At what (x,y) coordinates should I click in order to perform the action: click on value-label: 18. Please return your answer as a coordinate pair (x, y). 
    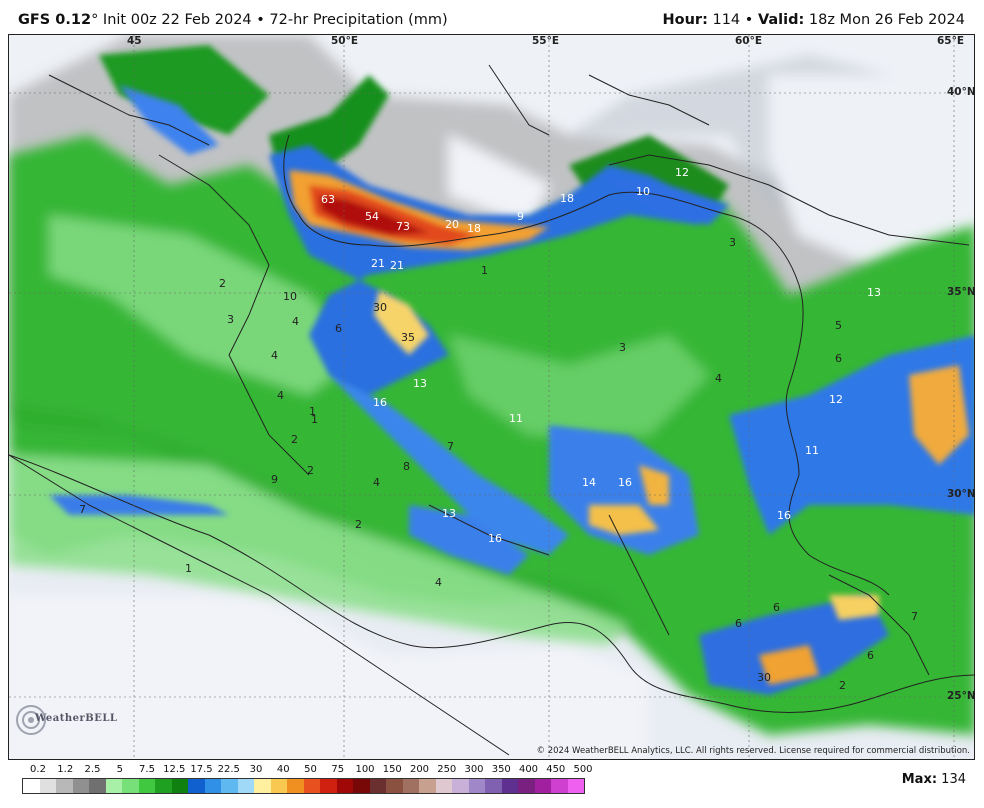
    Looking at the image, I should click on (474, 228).